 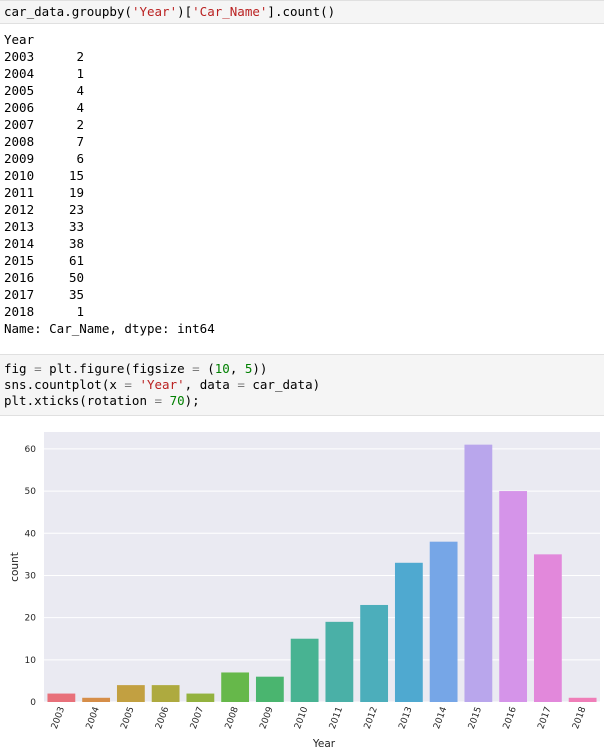 What do you see at coordinates (339, 661) in the screenshot?
I see `bar-2011` at bounding box center [339, 661].